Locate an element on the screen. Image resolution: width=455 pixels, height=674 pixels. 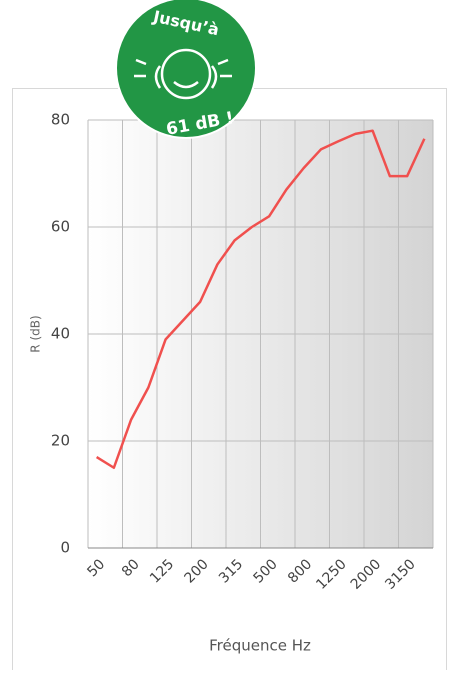
y-tick-label: 80 is located at coordinates (60, 120).